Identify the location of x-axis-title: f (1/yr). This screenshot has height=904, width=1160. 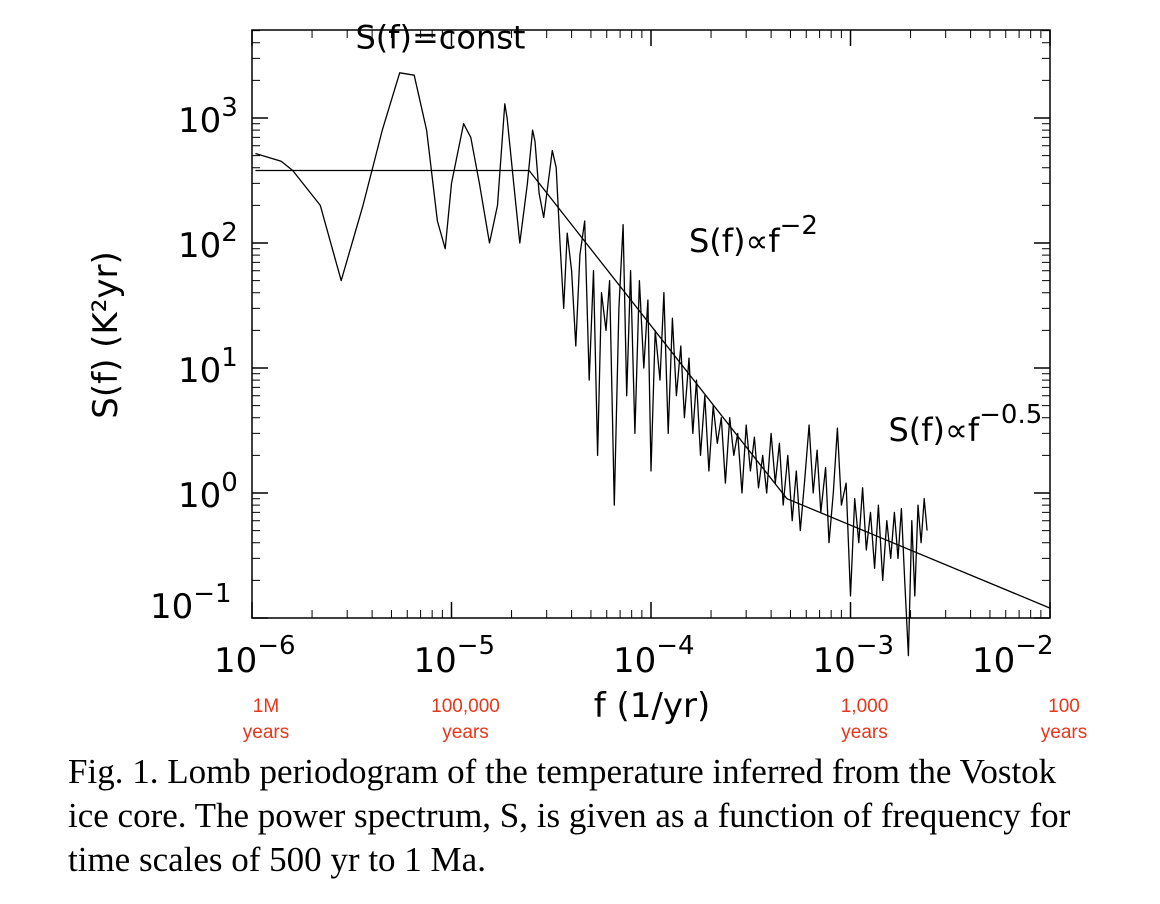
(652, 706).